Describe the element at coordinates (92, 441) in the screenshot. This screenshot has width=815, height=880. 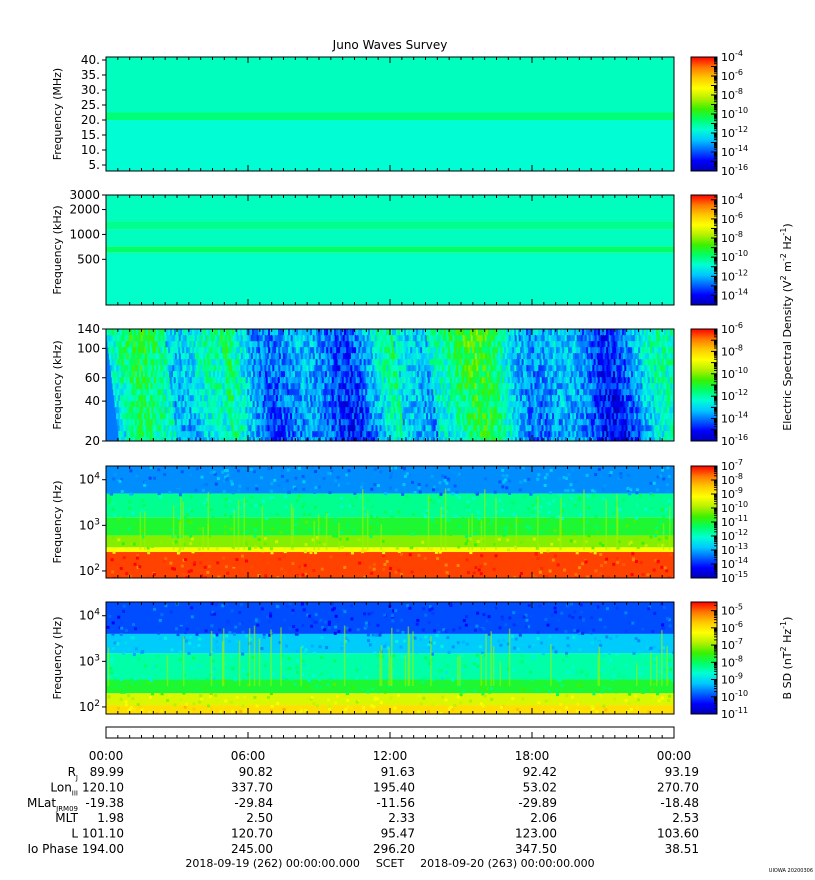
I see `y-tick-label: 20` at that location.